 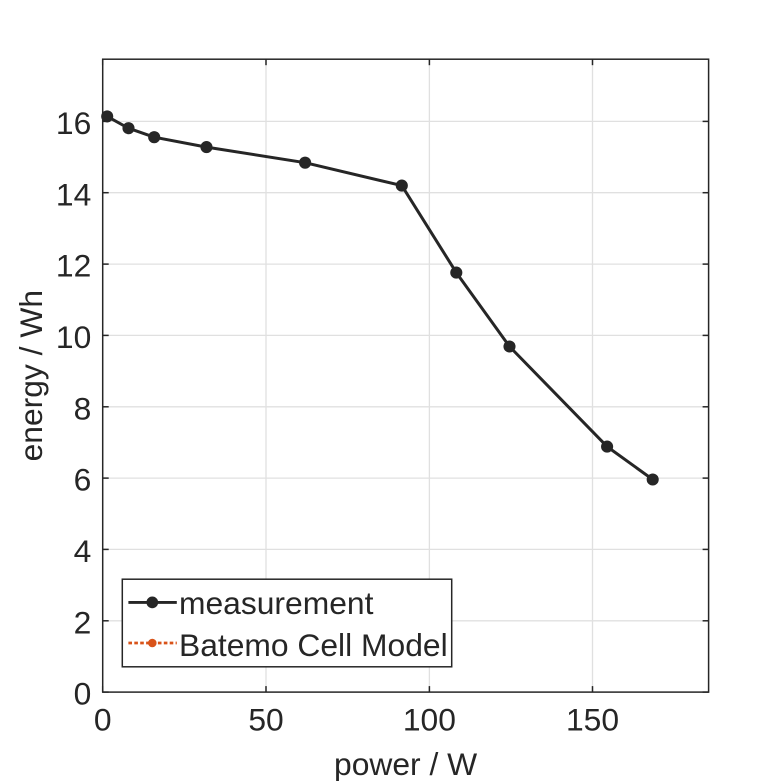 I want to click on svg-text: 12, so click(x=73, y=266).